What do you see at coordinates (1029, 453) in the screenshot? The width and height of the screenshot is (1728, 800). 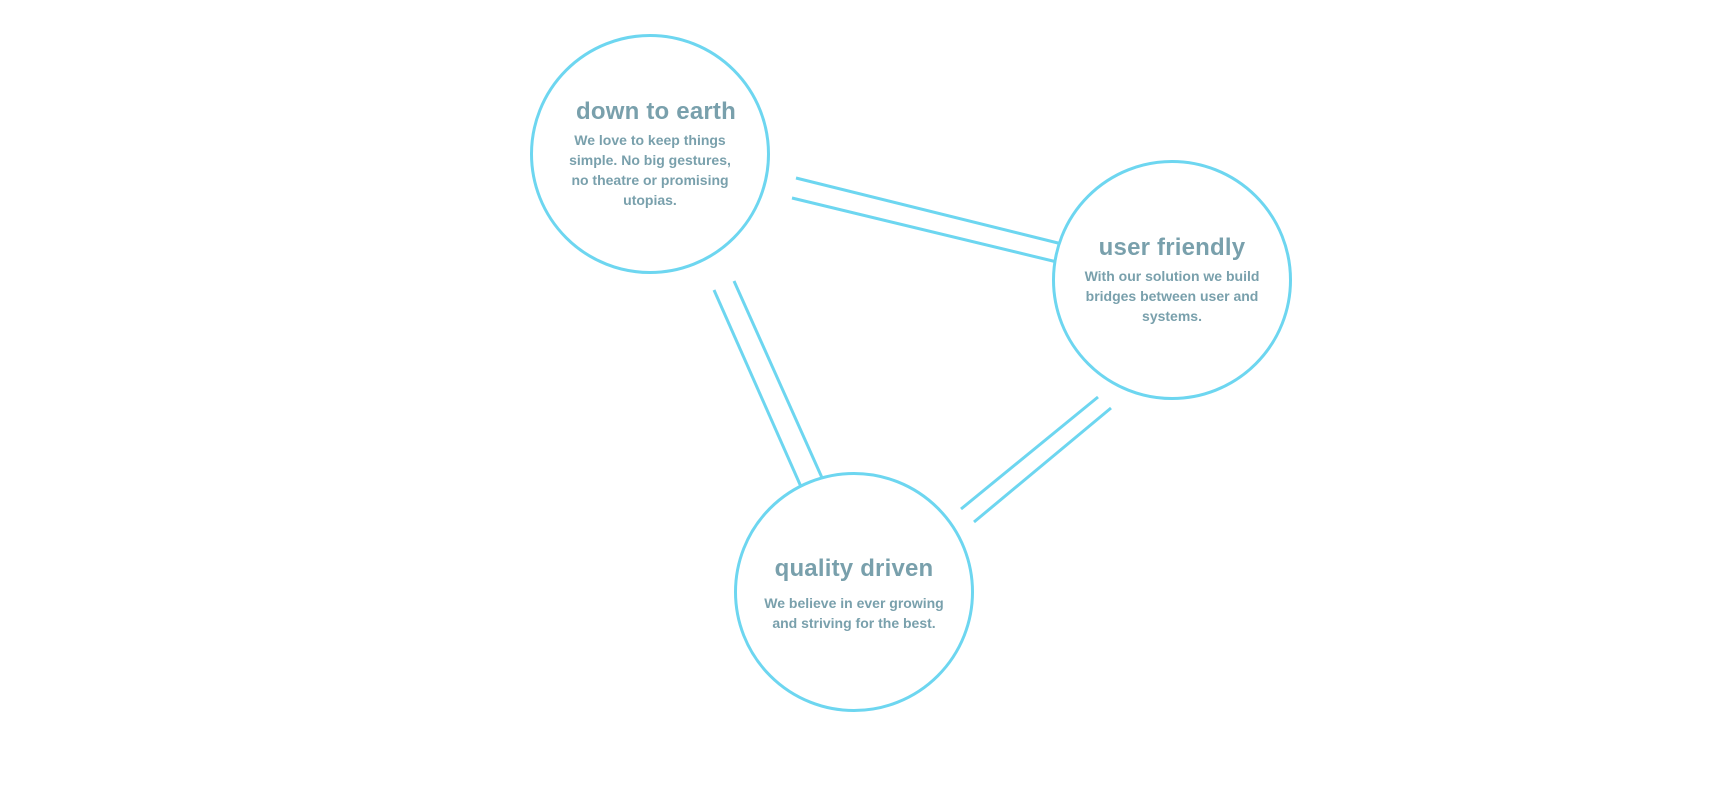 I see `connector-user-quality-a` at bounding box center [1029, 453].